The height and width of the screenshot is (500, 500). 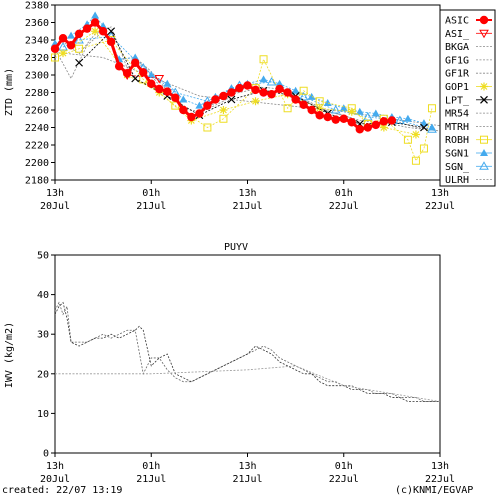 What do you see at coordinates (62, 490) in the screenshot?
I see `created-timestamp: created: 22/07 13:19` at bounding box center [62, 490].